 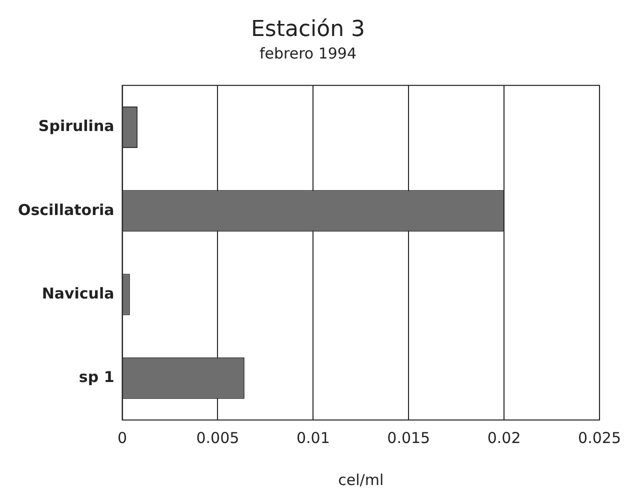 What do you see at coordinates (78, 293) in the screenshot?
I see `y-tick-label: Navicula` at bounding box center [78, 293].